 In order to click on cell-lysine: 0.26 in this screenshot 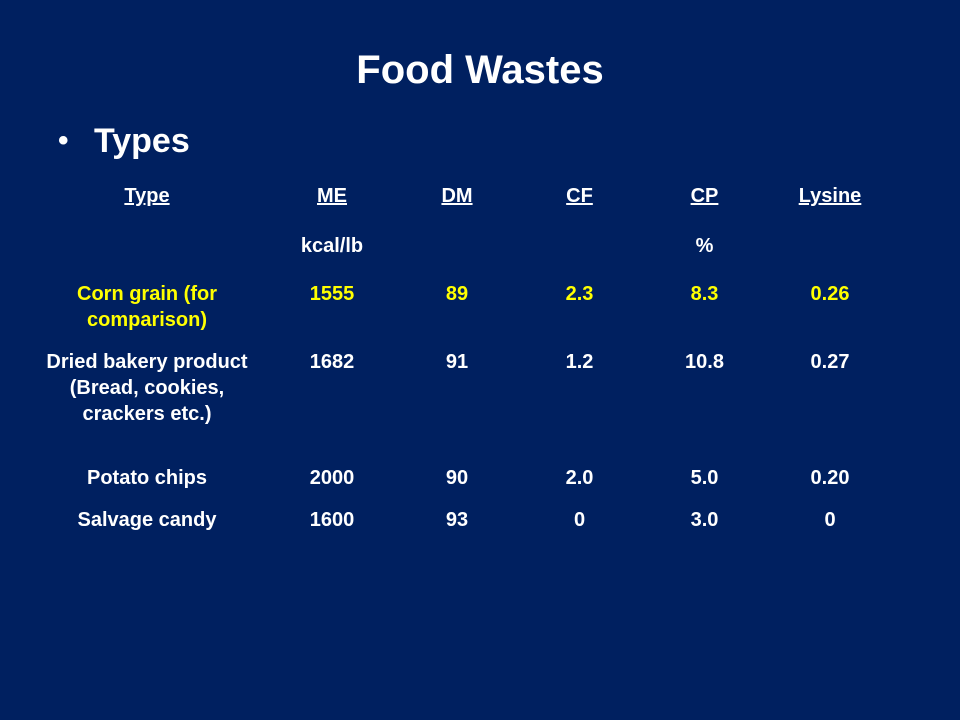, I will do `click(830, 294)`.